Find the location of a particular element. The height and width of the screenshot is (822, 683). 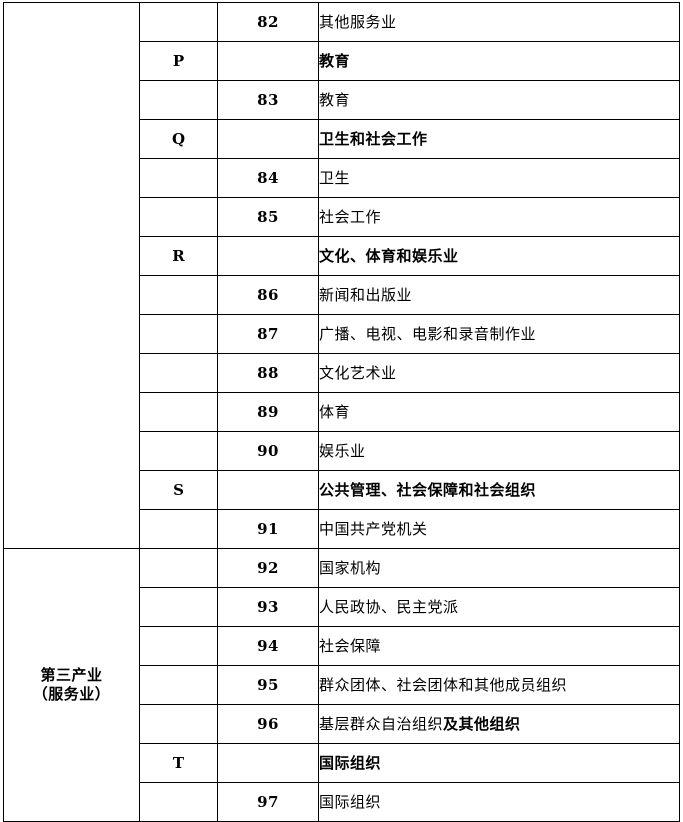

table-row: Q 卫生和社会工作 is located at coordinates (341, 139).